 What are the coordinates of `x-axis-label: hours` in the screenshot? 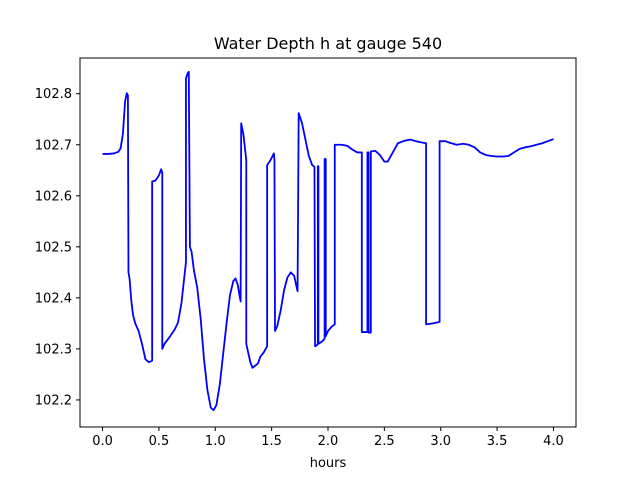 It's located at (328, 463).